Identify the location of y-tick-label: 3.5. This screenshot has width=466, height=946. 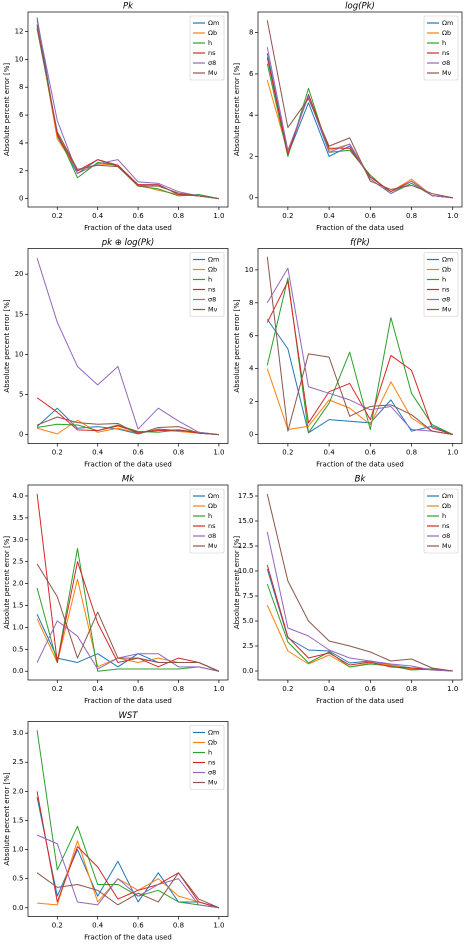
(17, 518).